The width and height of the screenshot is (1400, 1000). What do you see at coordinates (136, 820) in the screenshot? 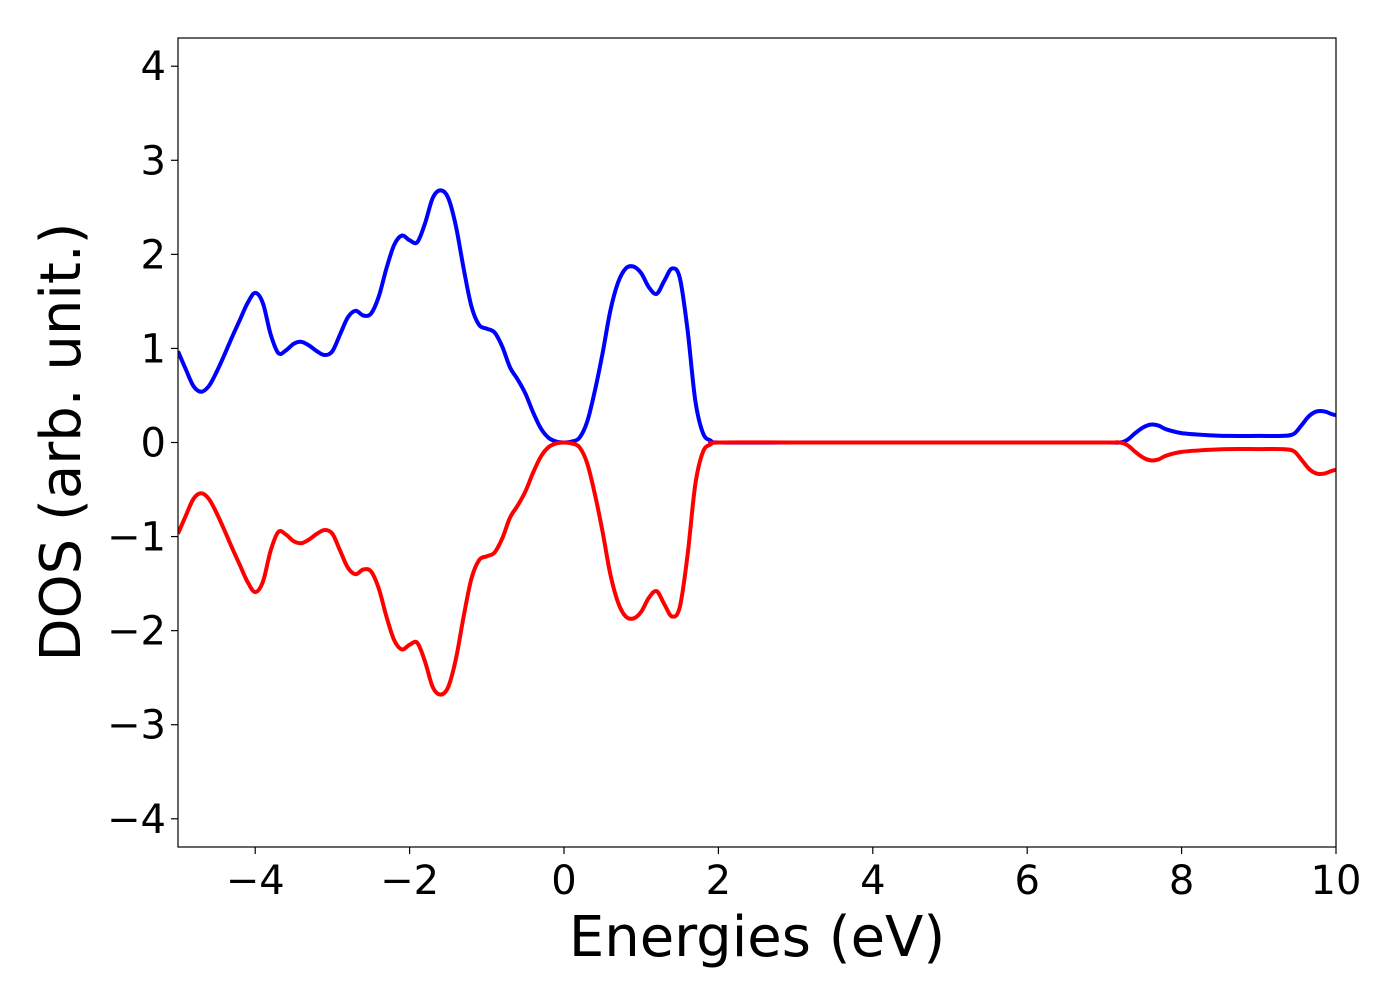
I see `y-tick-label: −4` at bounding box center [136, 820].